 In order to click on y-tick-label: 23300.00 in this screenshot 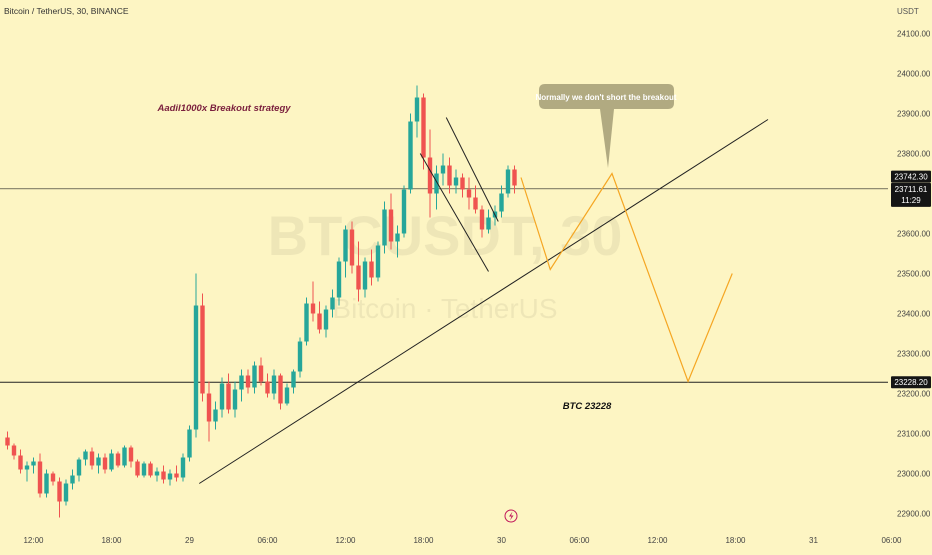, I will do `click(914, 354)`.